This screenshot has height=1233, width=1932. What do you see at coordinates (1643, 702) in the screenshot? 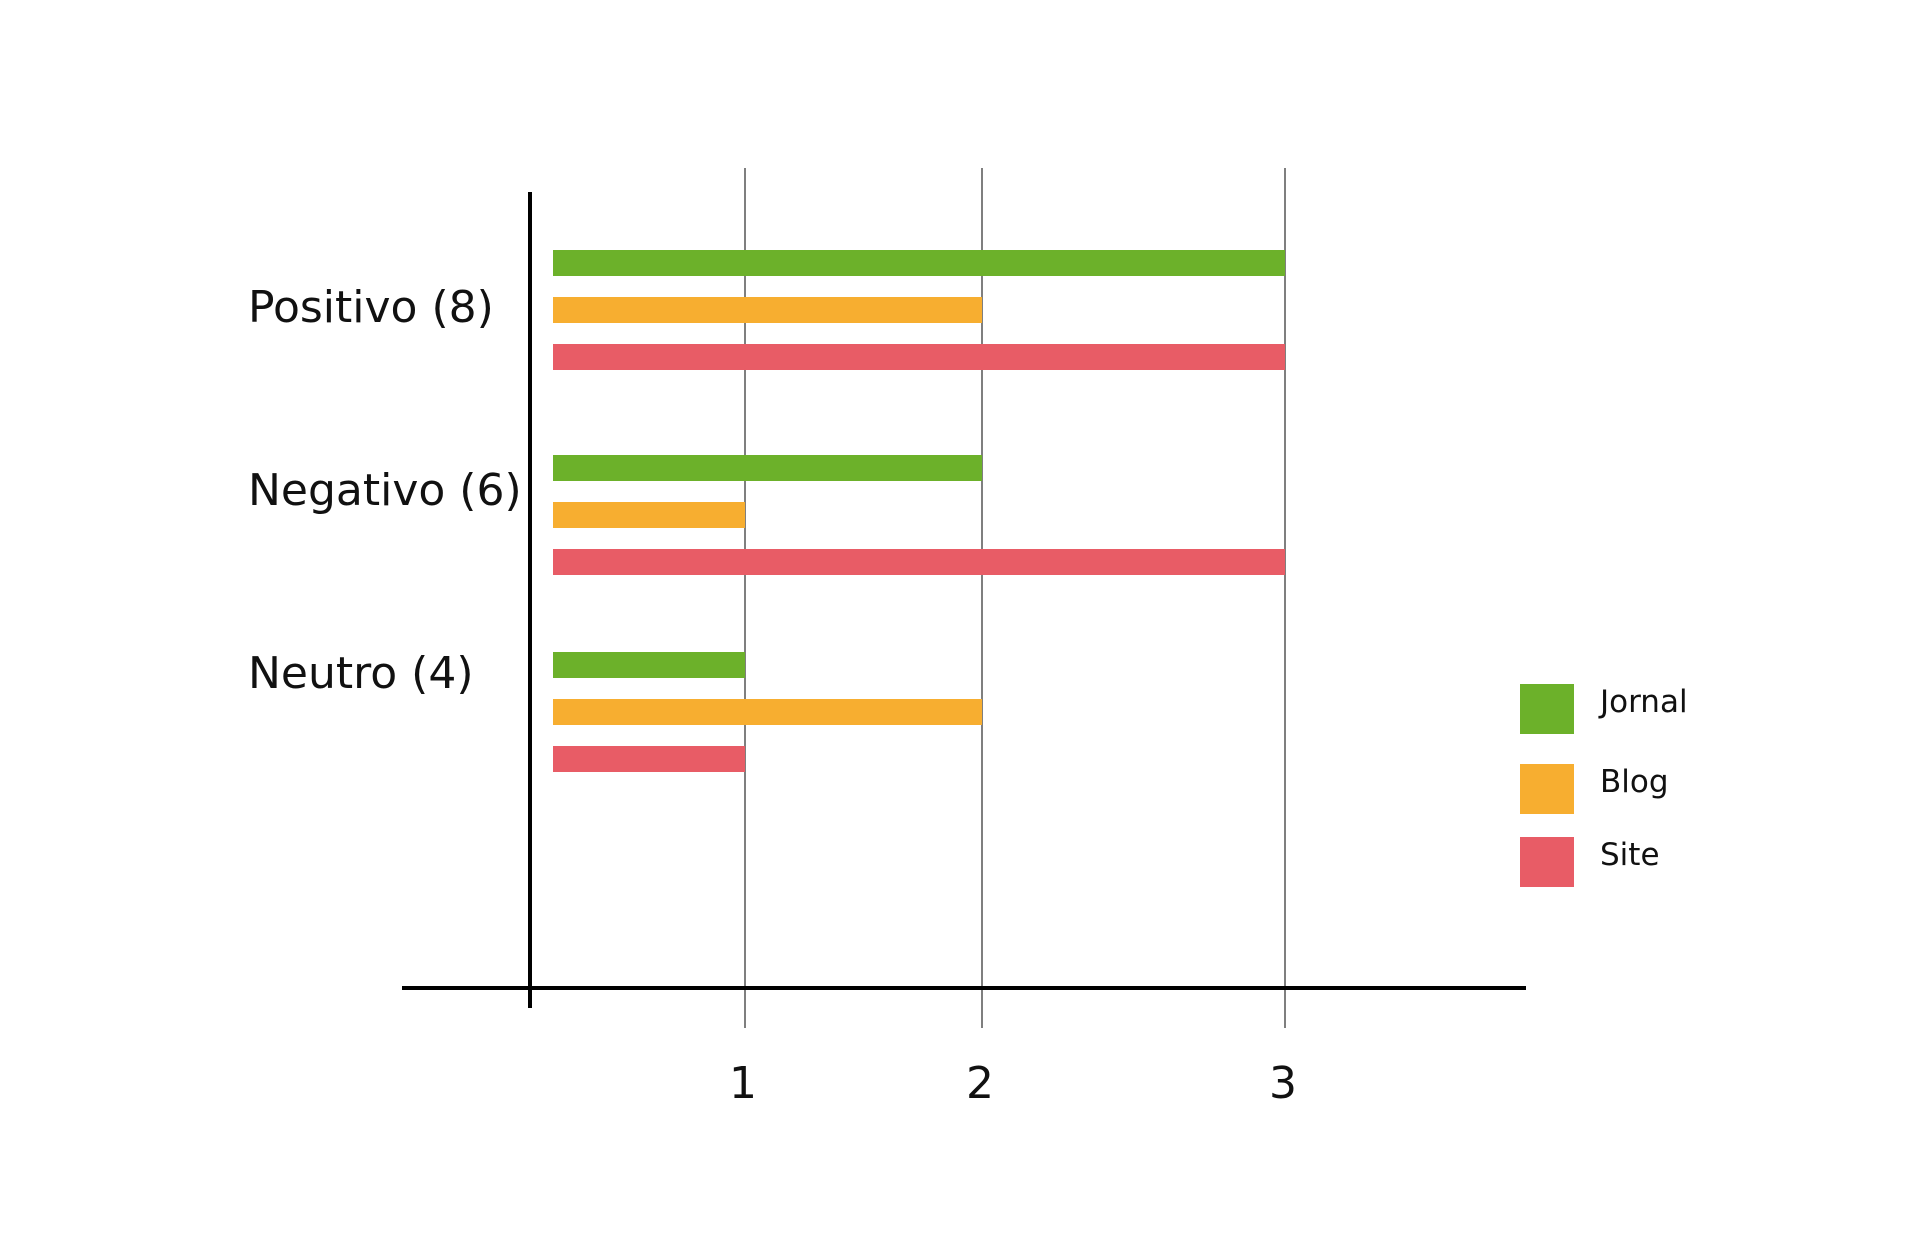
I see `legend-label: Jornal` at bounding box center [1643, 702].